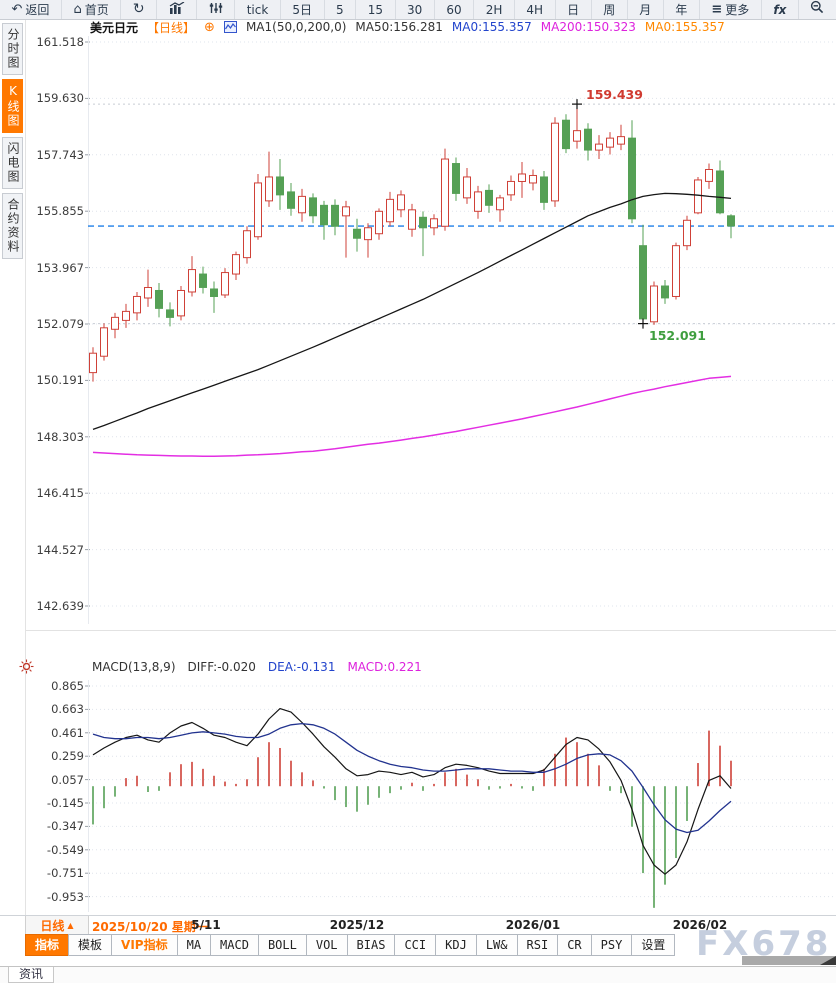  What do you see at coordinates (717, 9) in the screenshot?
I see `menu-icon: ≡` at bounding box center [717, 9].